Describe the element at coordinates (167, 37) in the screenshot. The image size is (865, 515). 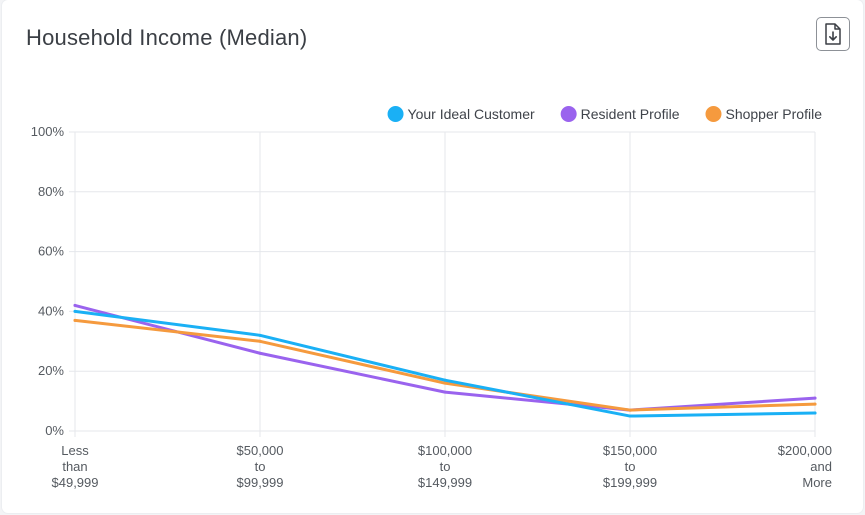
I see `page-title: Household Income (Median)` at that location.